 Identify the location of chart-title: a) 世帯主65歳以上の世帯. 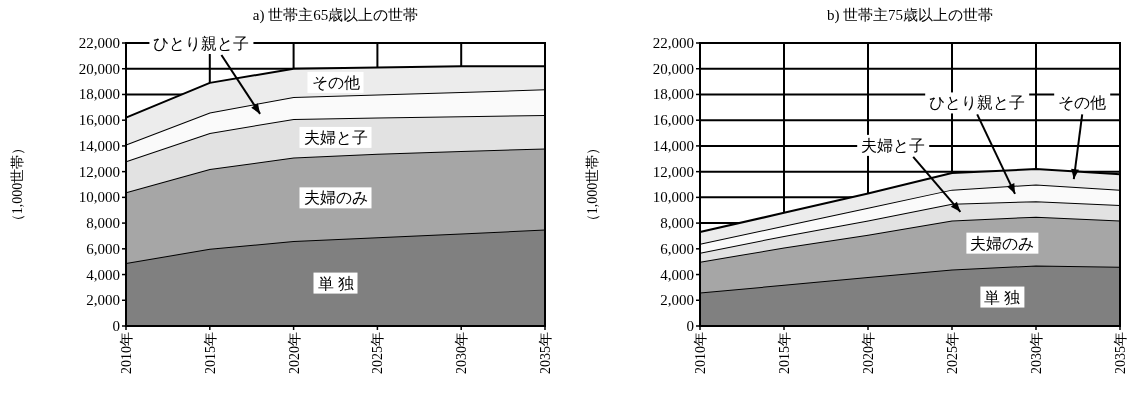
(335, 15).